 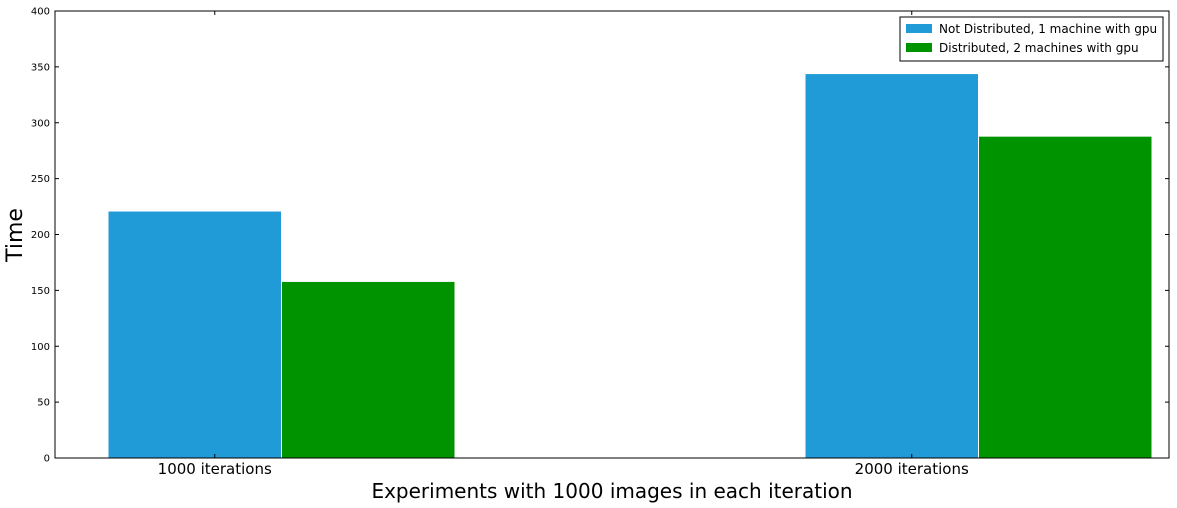 What do you see at coordinates (40, 347) in the screenshot?
I see `y-tick-label: 100` at bounding box center [40, 347].